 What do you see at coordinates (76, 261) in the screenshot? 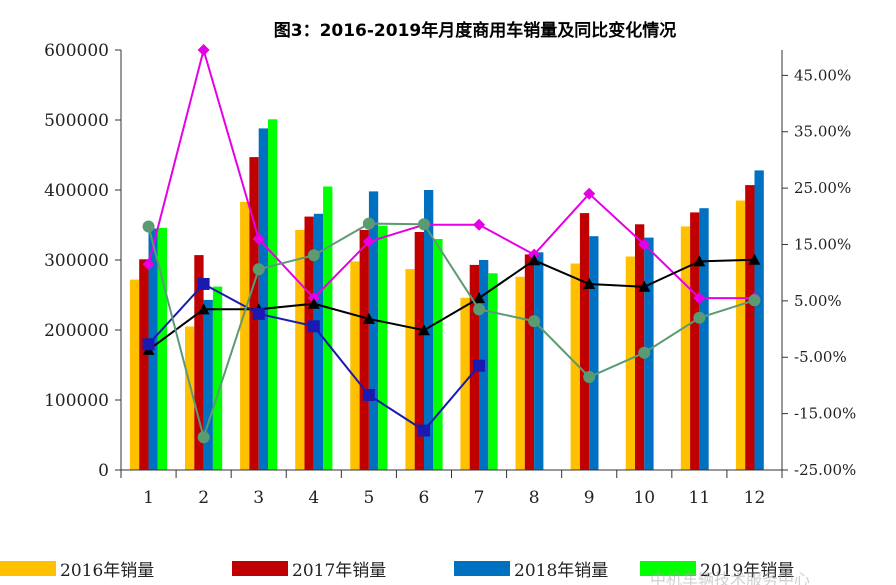
I see `y-tick-label: 300000` at bounding box center [76, 261].